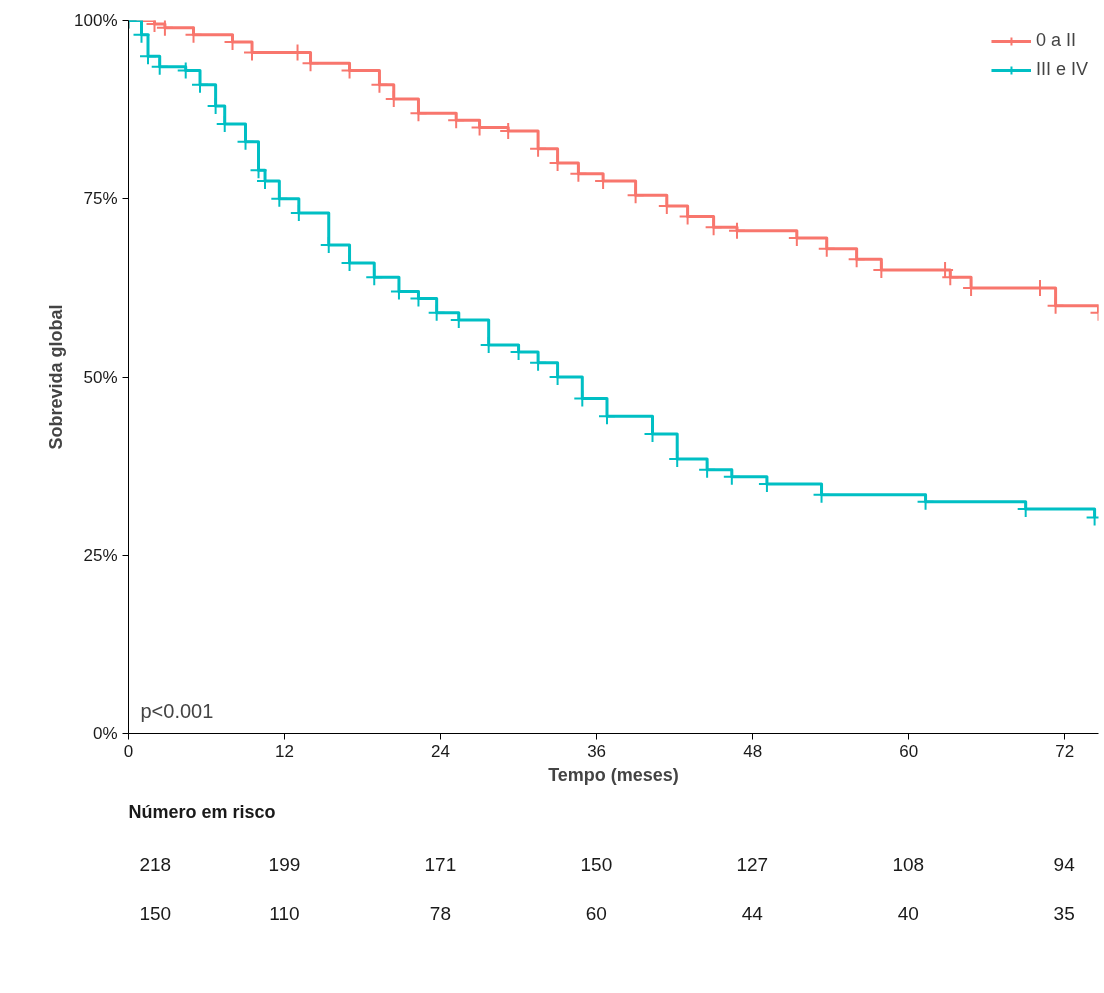  What do you see at coordinates (440, 913) in the screenshot?
I see `data-label: 78` at bounding box center [440, 913].